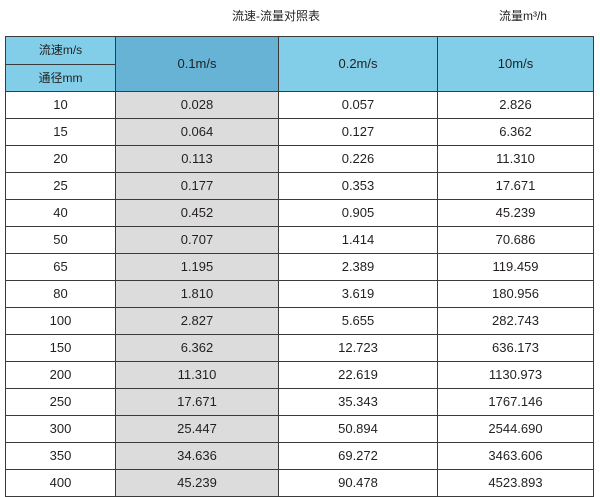 The height and width of the screenshot is (497, 600). What do you see at coordinates (276, 16) in the screenshot?
I see `chart-title: 流速-流量对照表` at bounding box center [276, 16].